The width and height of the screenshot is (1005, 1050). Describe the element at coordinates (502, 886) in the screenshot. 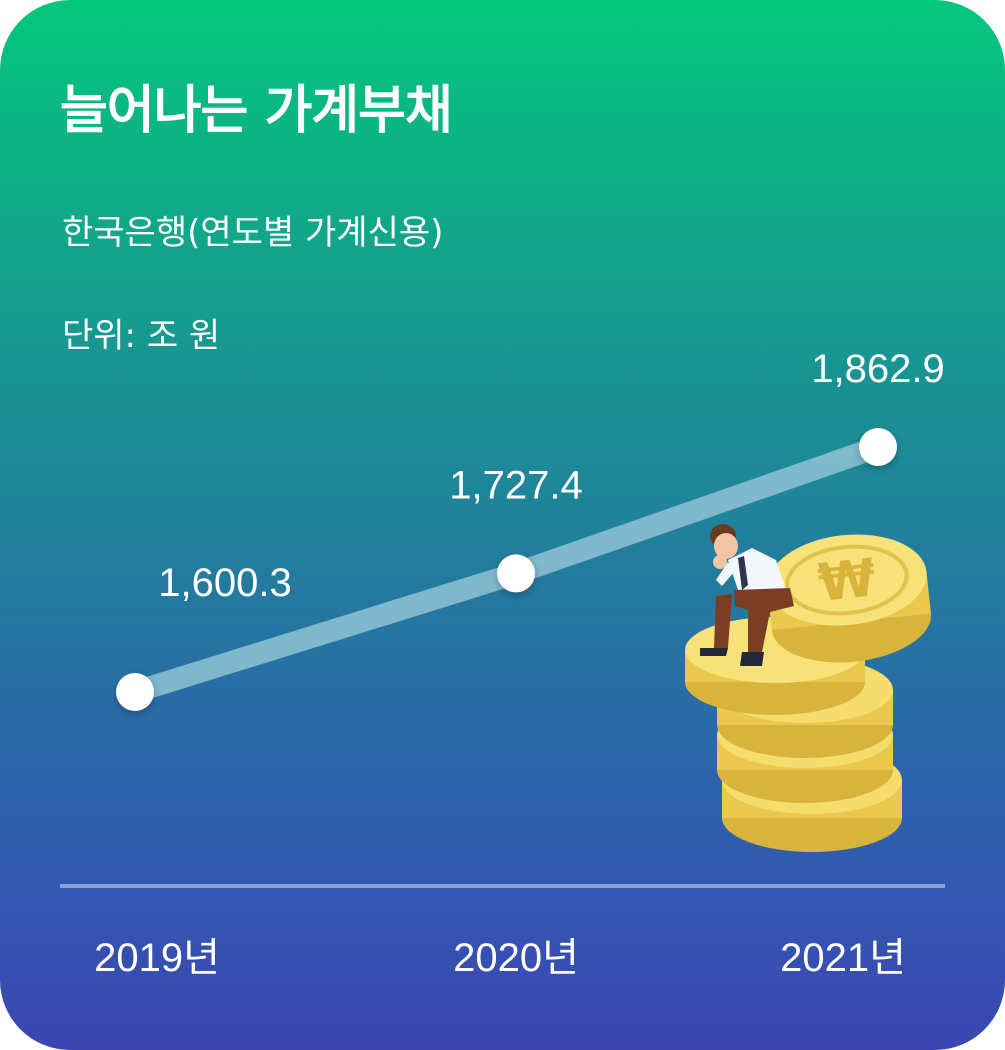

I see `x-axis-line` at that location.